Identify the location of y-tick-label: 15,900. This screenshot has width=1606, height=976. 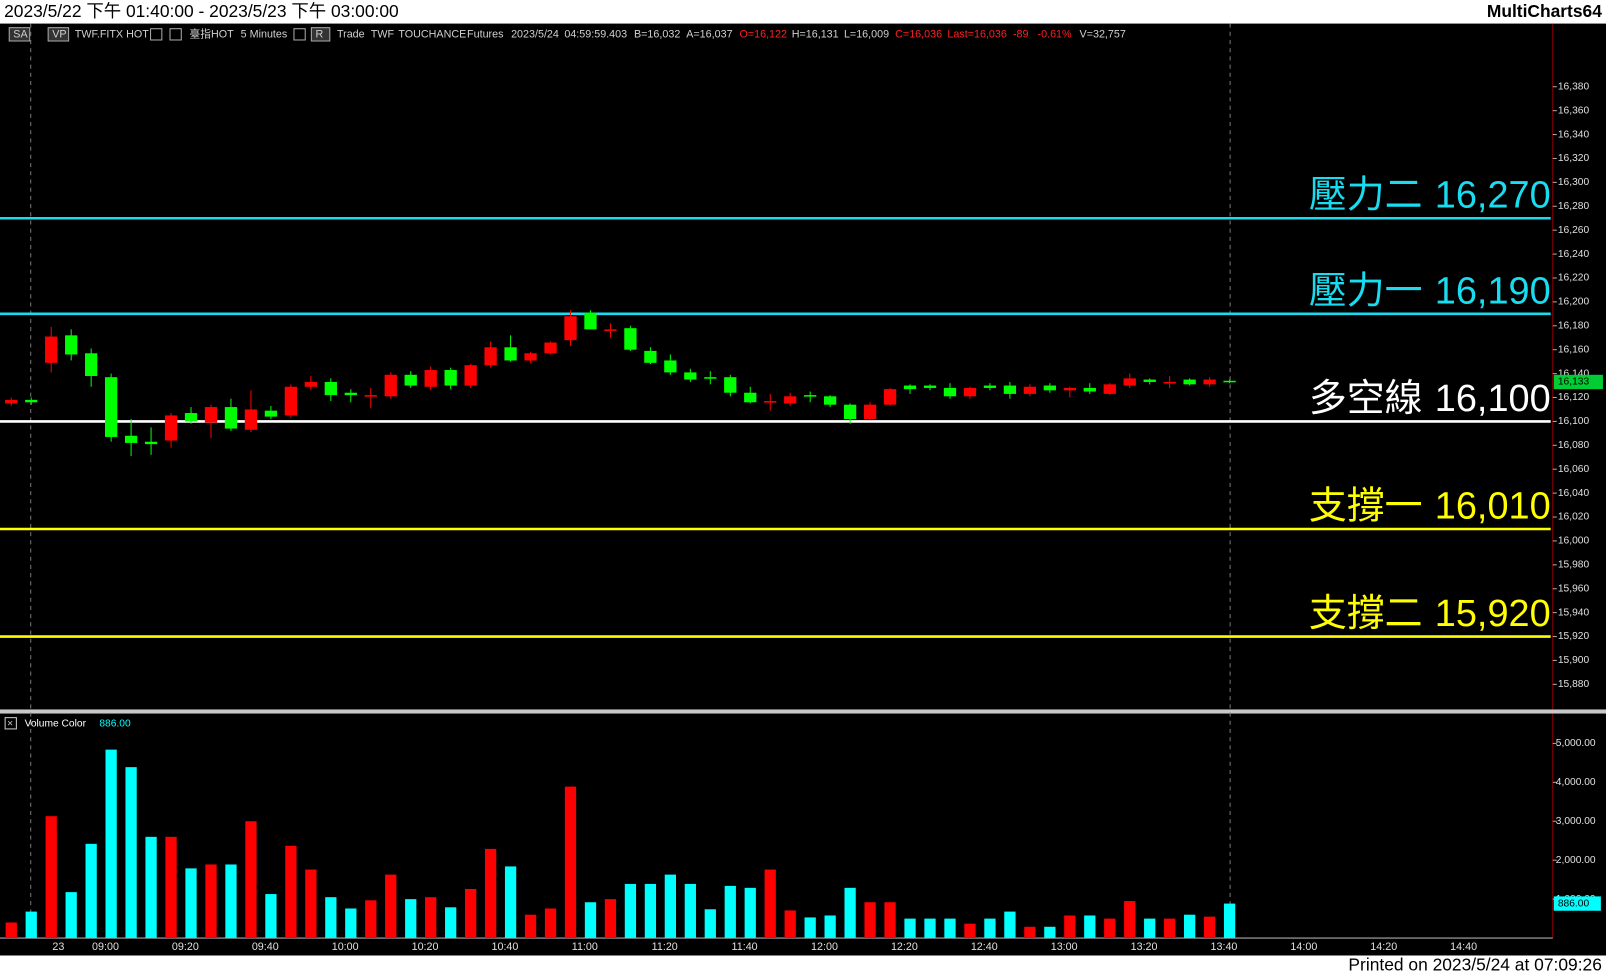
(1574, 660).